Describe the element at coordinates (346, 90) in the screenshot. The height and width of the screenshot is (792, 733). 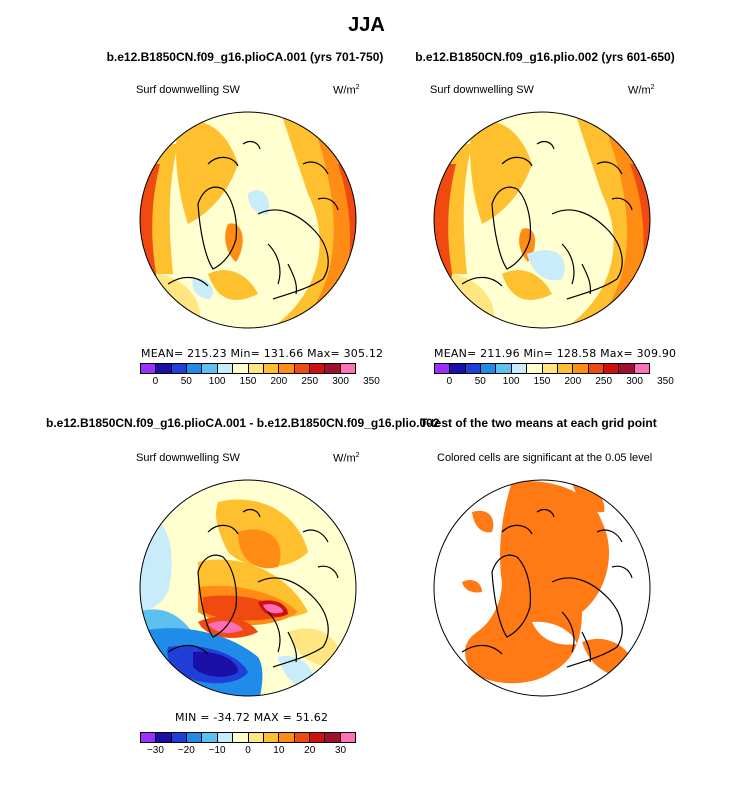
I see `panel1-units: W/m2` at that location.